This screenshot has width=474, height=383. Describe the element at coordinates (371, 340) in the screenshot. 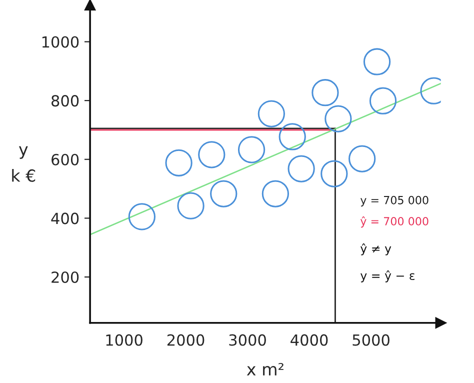

I see `x-tick-label: 5000` at that location.